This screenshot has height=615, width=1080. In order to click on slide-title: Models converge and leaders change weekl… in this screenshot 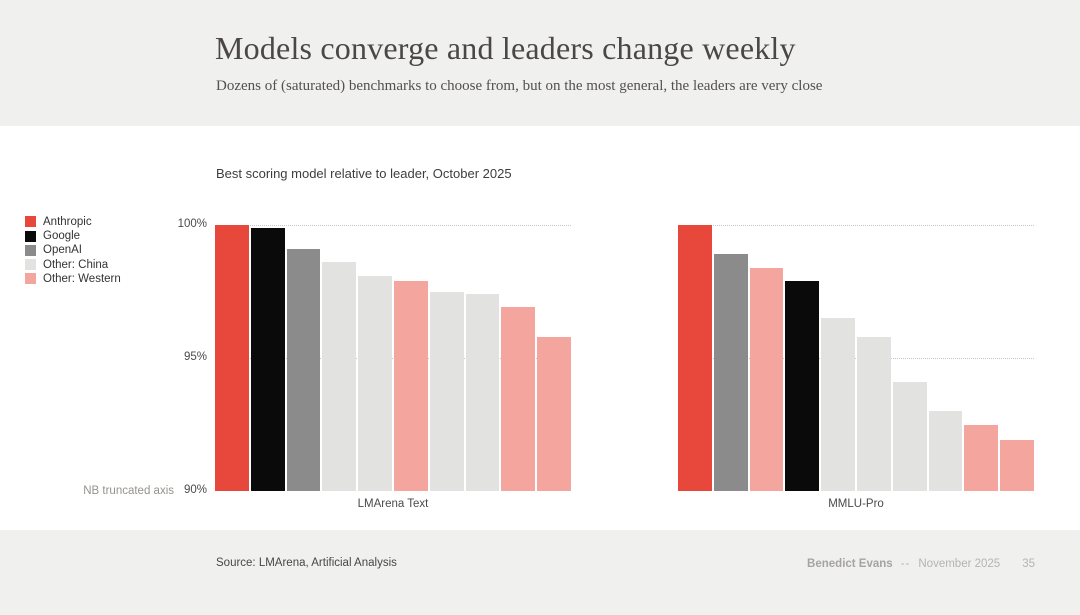, I will do `click(505, 48)`.